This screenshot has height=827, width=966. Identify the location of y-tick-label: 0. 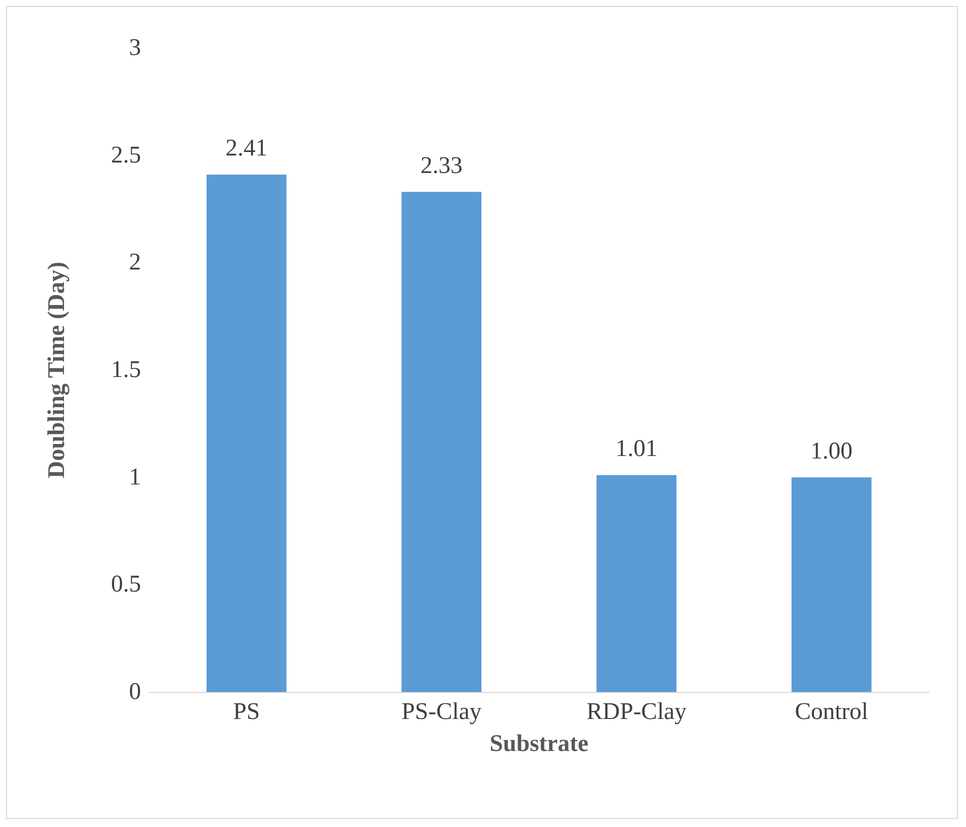
(135, 692).